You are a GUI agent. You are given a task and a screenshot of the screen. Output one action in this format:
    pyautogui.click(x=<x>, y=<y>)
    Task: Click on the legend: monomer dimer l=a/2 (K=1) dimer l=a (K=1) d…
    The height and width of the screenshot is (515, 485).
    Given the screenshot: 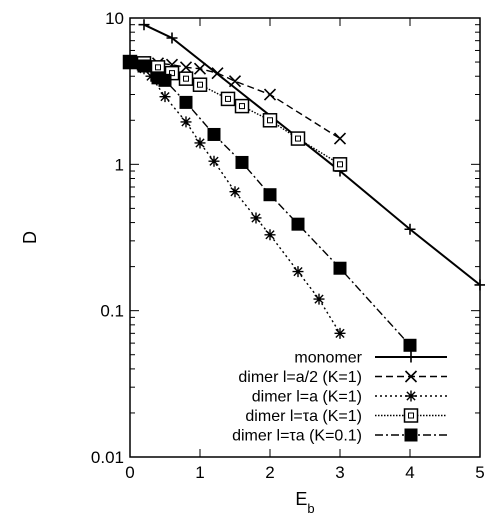 What is the action you would take?
    pyautogui.click(x=339, y=397)
    